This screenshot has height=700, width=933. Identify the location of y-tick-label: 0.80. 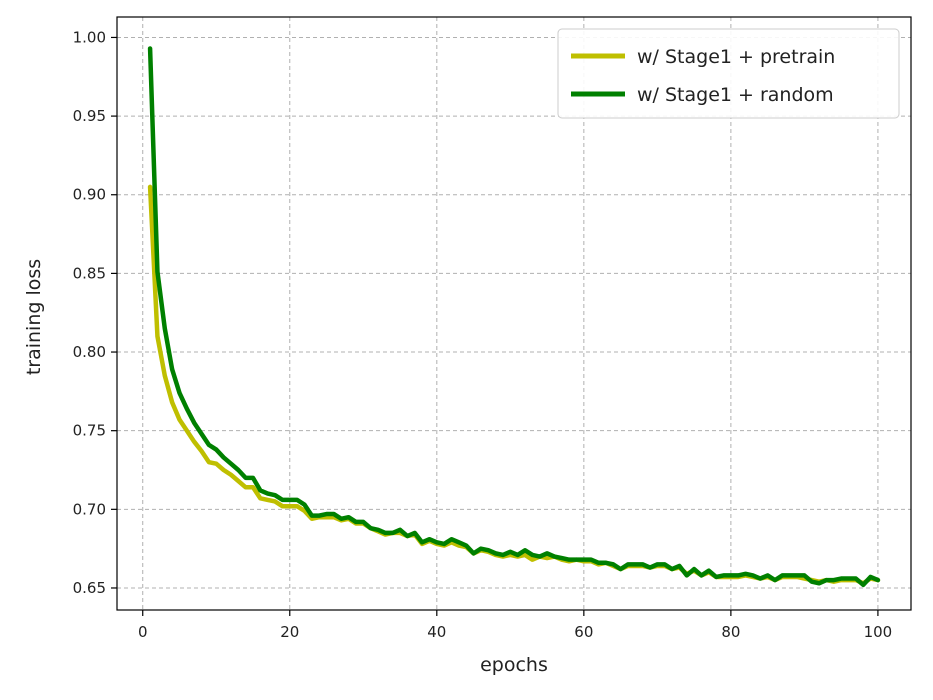
(89, 352).